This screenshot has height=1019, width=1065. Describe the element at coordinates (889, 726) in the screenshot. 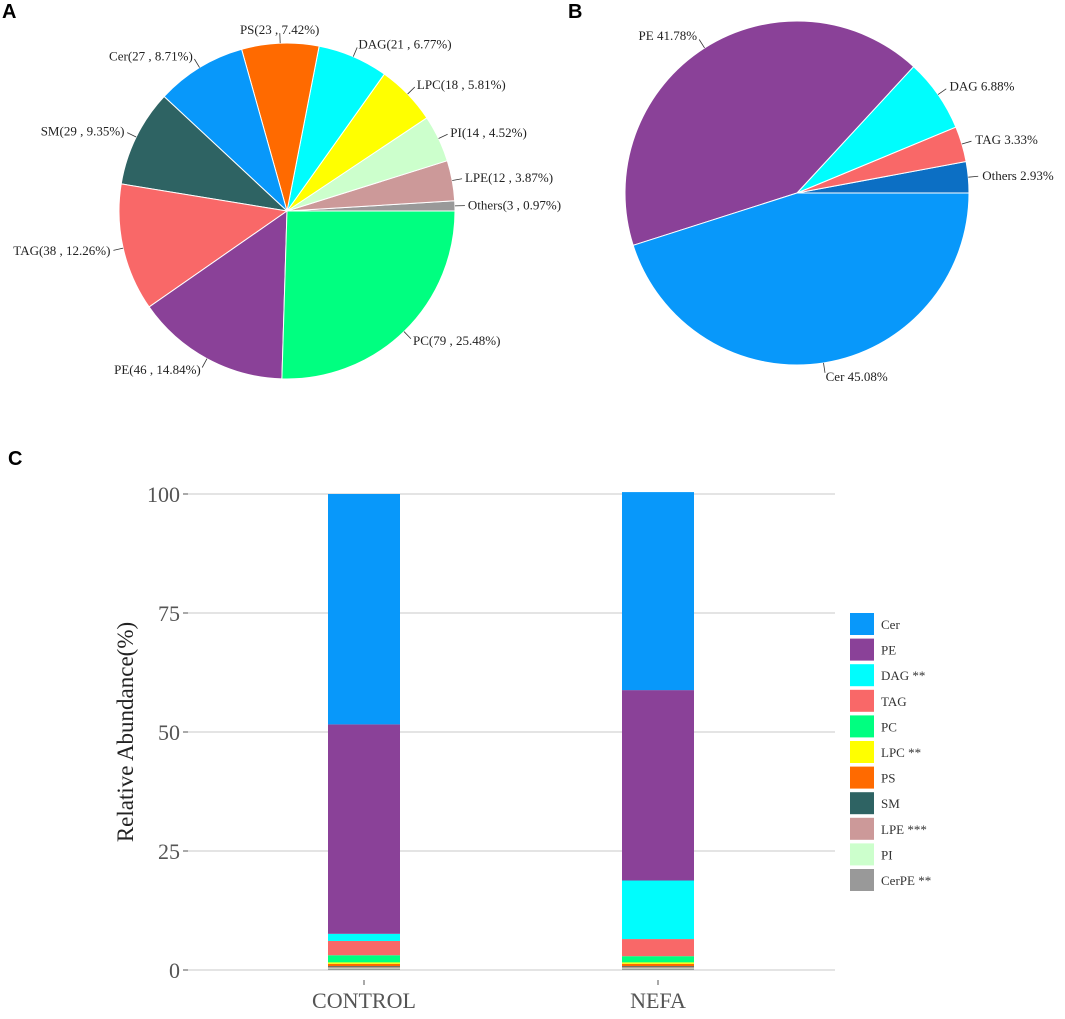

I see `legend-label-pc: PC` at that location.